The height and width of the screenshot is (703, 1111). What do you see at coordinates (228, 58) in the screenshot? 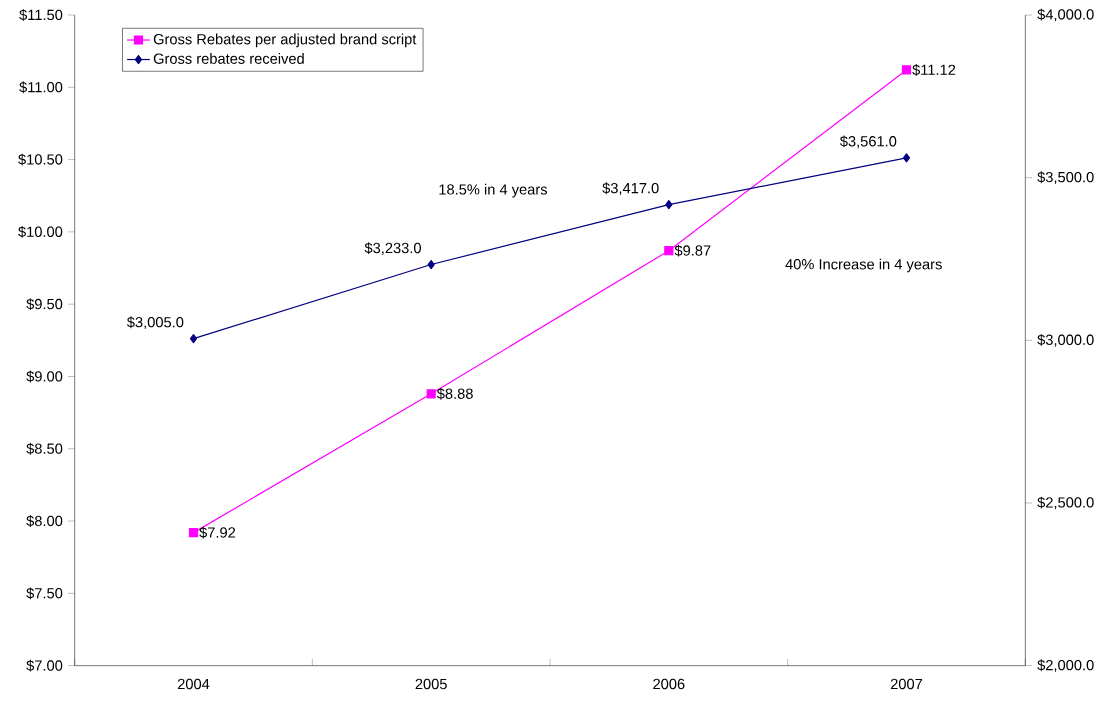
I see `legend-label: Gross rebates received` at bounding box center [228, 58].